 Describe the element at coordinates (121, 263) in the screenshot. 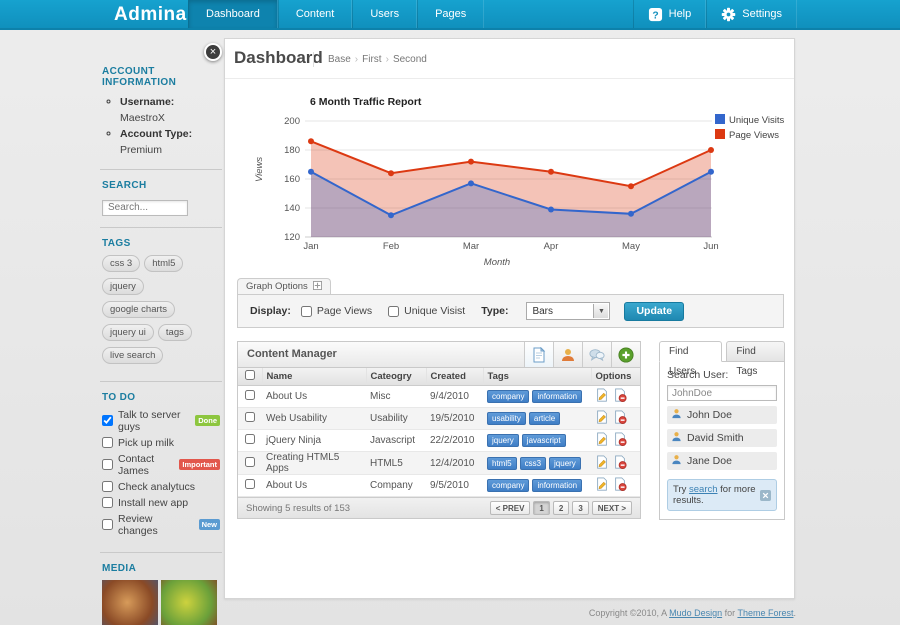

I see `tag-pill: css 3` at that location.